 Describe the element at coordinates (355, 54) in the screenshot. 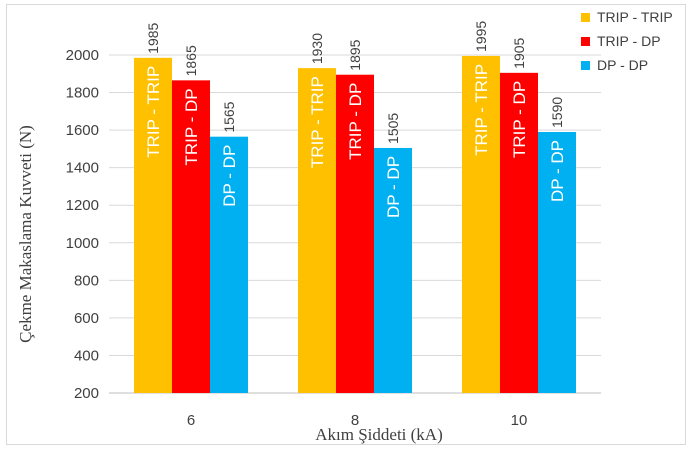

I see `bar-value-label: 1895` at that location.